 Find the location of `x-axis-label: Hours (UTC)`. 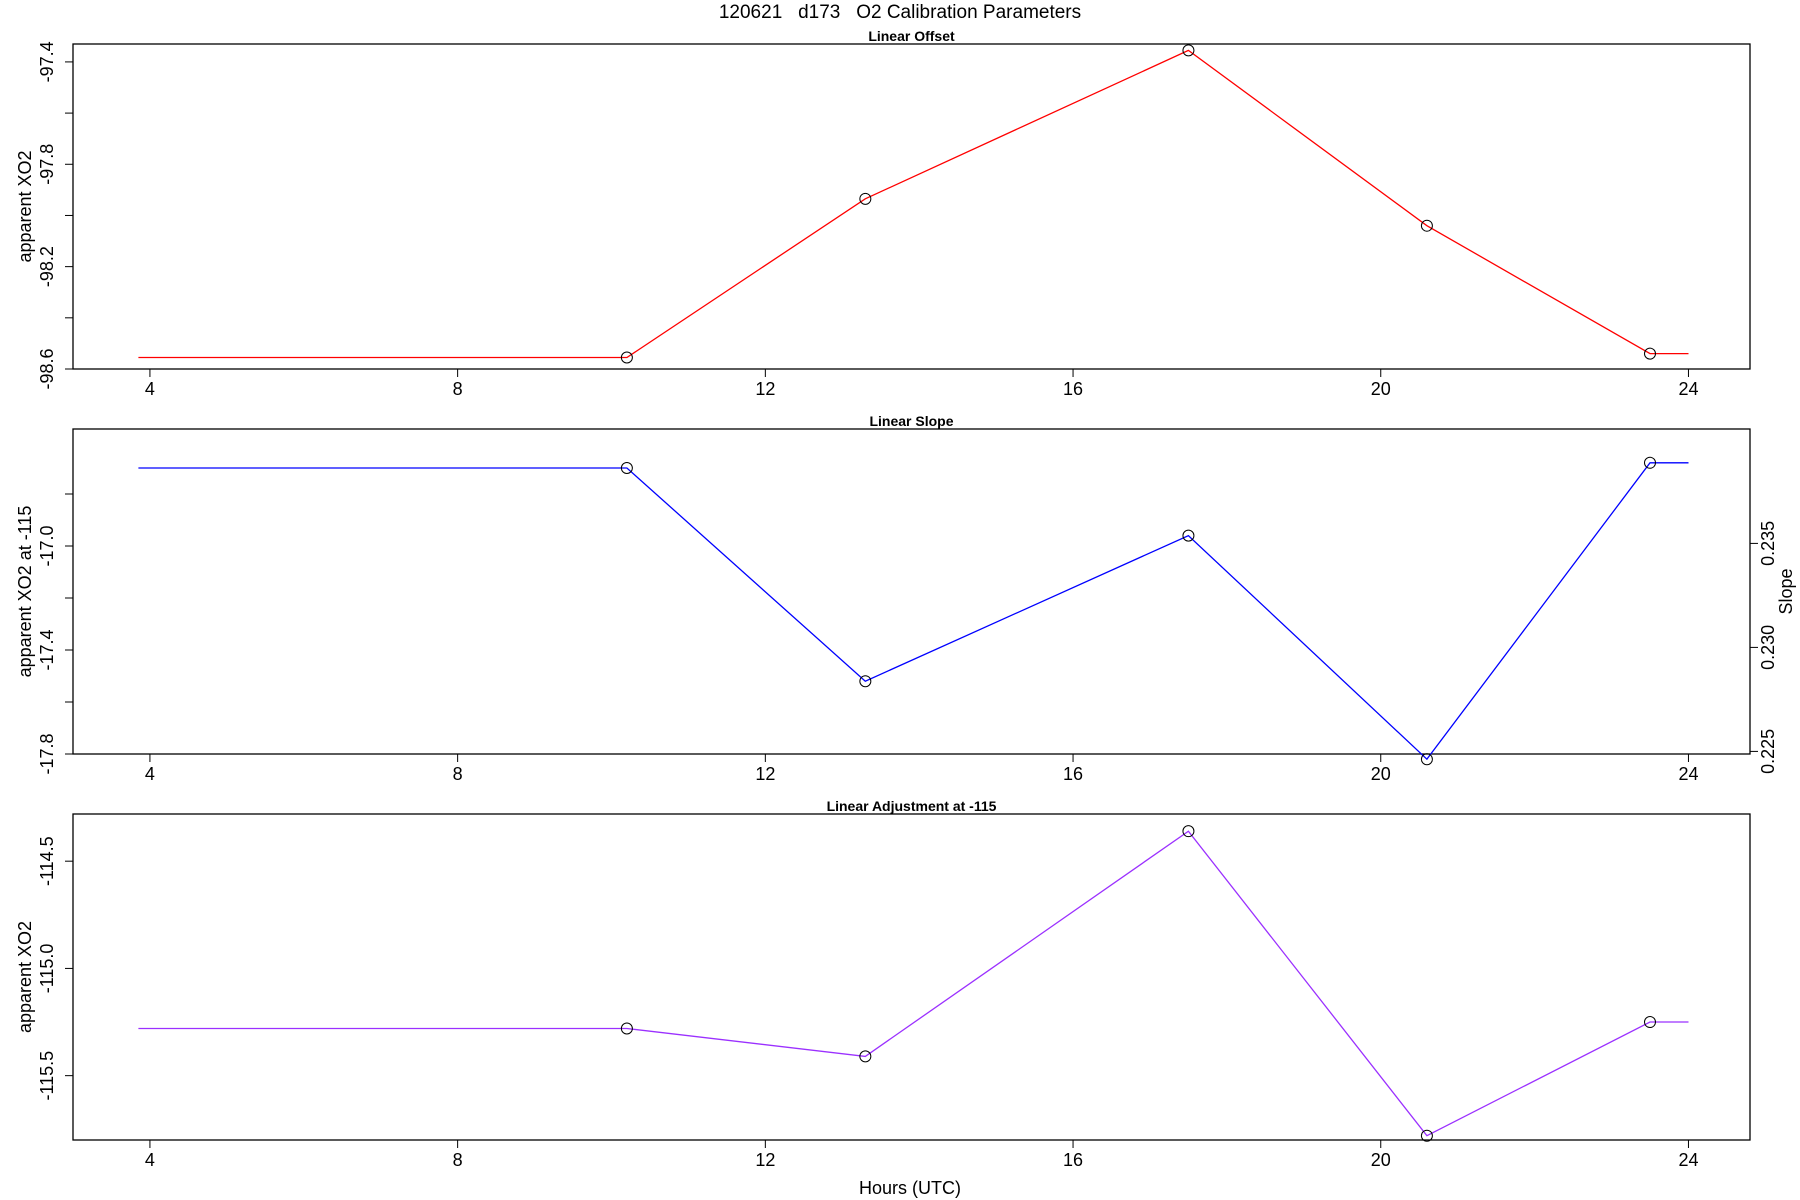

x-axis-label: Hours (UTC) is located at coordinates (910, 1188).